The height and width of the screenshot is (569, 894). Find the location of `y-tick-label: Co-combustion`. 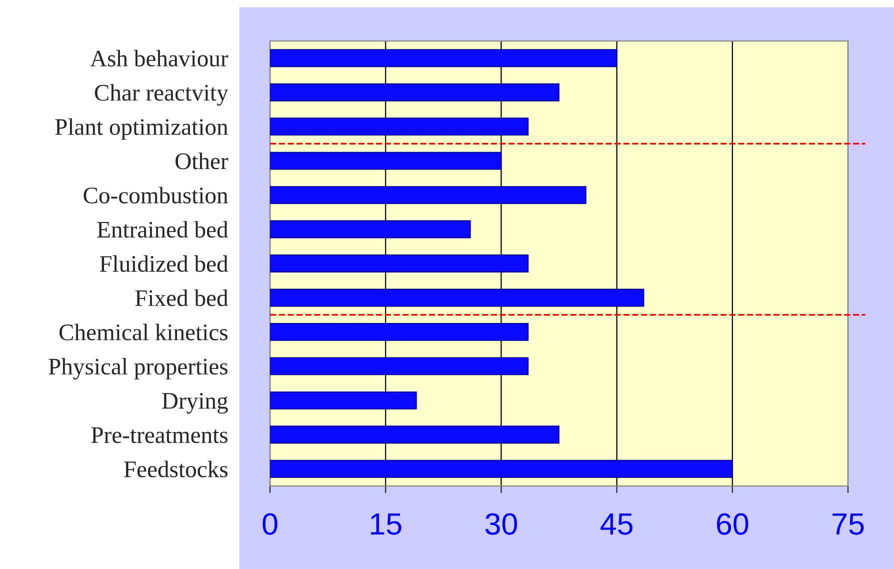

y-tick-label: Co-combustion is located at coordinates (156, 195).